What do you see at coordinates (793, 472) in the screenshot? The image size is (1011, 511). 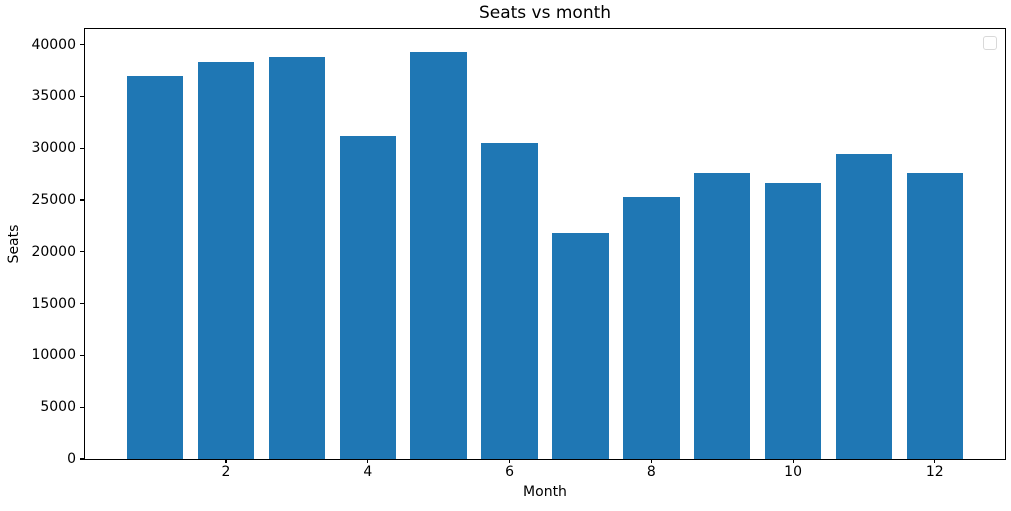 I see `x-tick-label: 10` at bounding box center [793, 472].